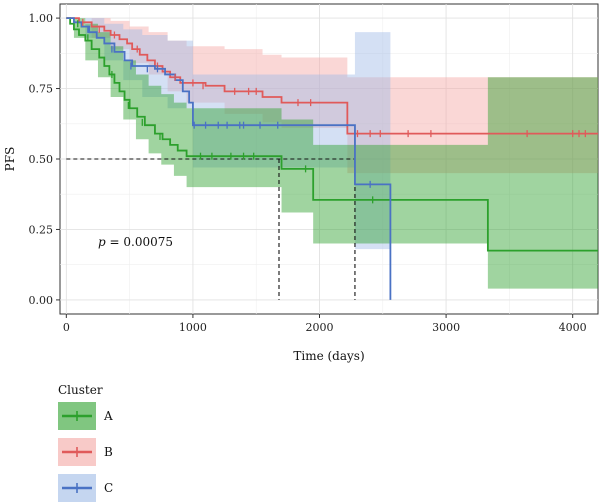 The width and height of the screenshot is (600, 504). I want to click on legend-item-c: C, so click(85, 488).